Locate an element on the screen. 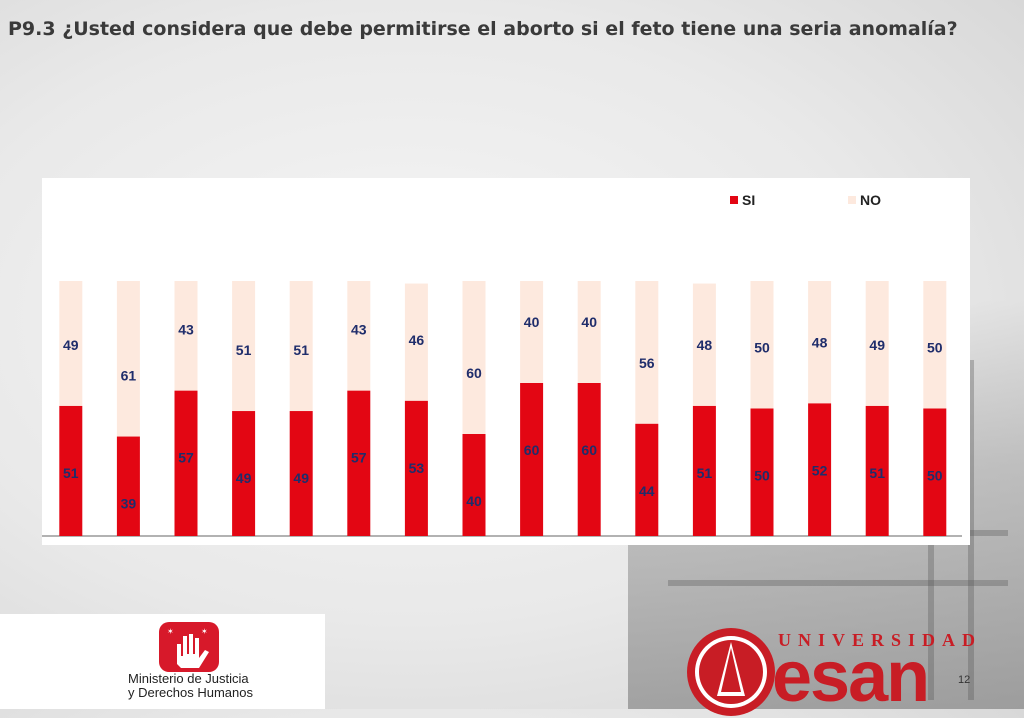  data-label-si: 53 is located at coordinates (417, 468).